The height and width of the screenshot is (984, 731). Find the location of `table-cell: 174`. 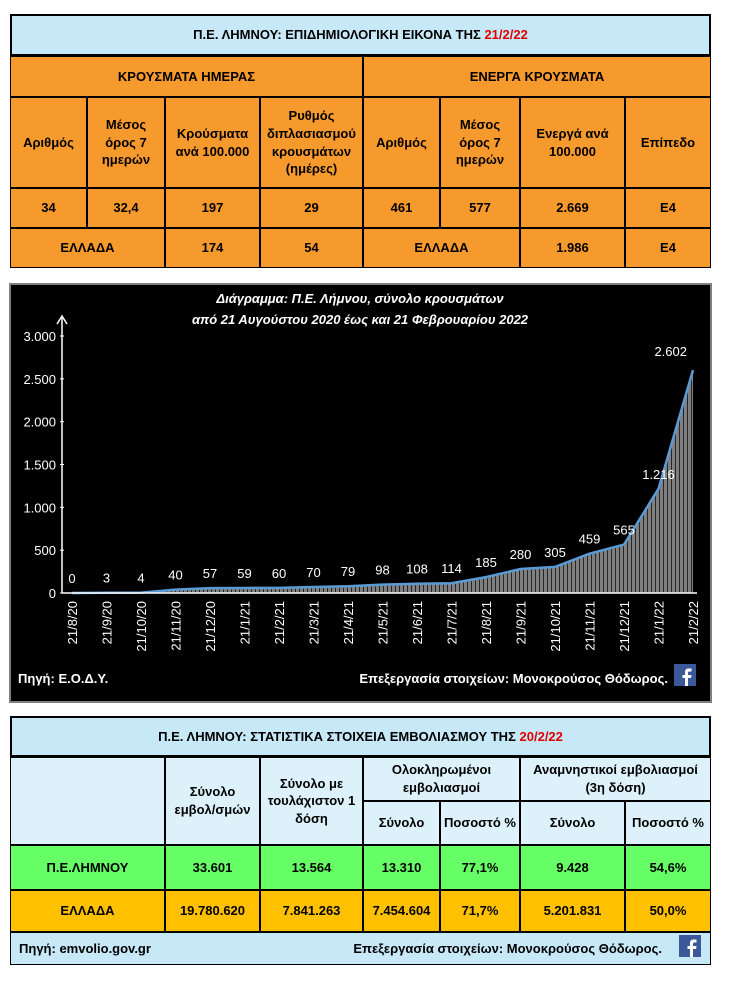

table-cell: 174 is located at coordinates (212, 248).